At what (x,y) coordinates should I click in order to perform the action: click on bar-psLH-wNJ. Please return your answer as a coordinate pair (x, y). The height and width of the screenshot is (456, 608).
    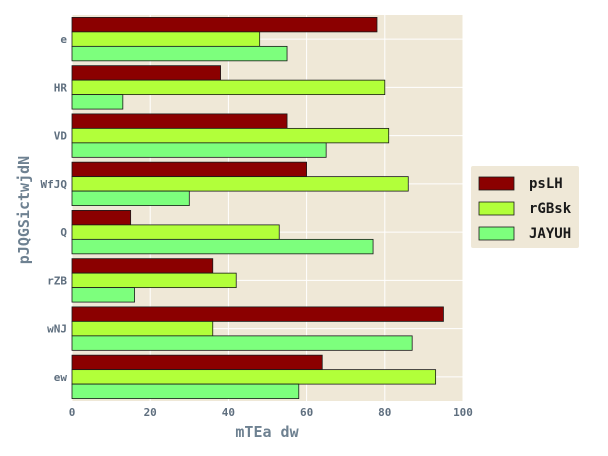
    Looking at the image, I should click on (257, 314).